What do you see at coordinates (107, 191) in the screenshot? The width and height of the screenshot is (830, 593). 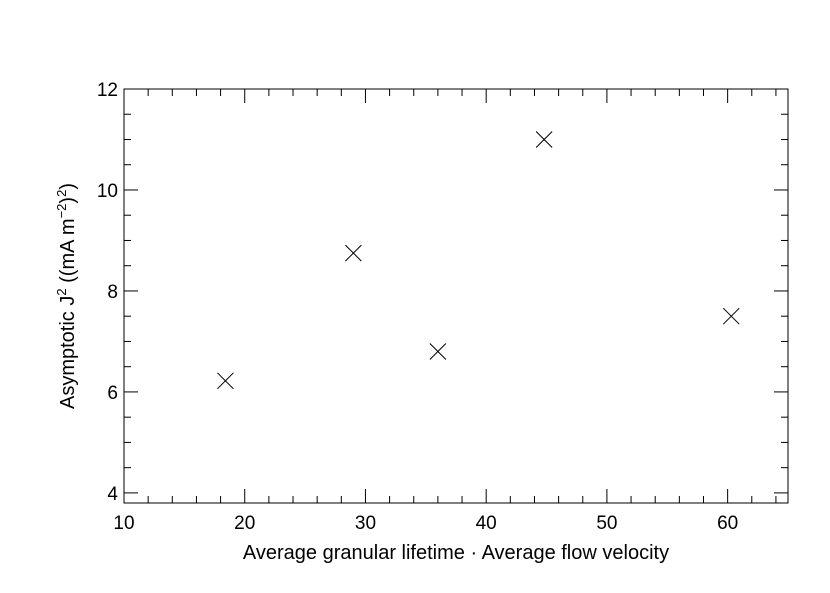 I see `y-tick-label: 10` at bounding box center [107, 191].